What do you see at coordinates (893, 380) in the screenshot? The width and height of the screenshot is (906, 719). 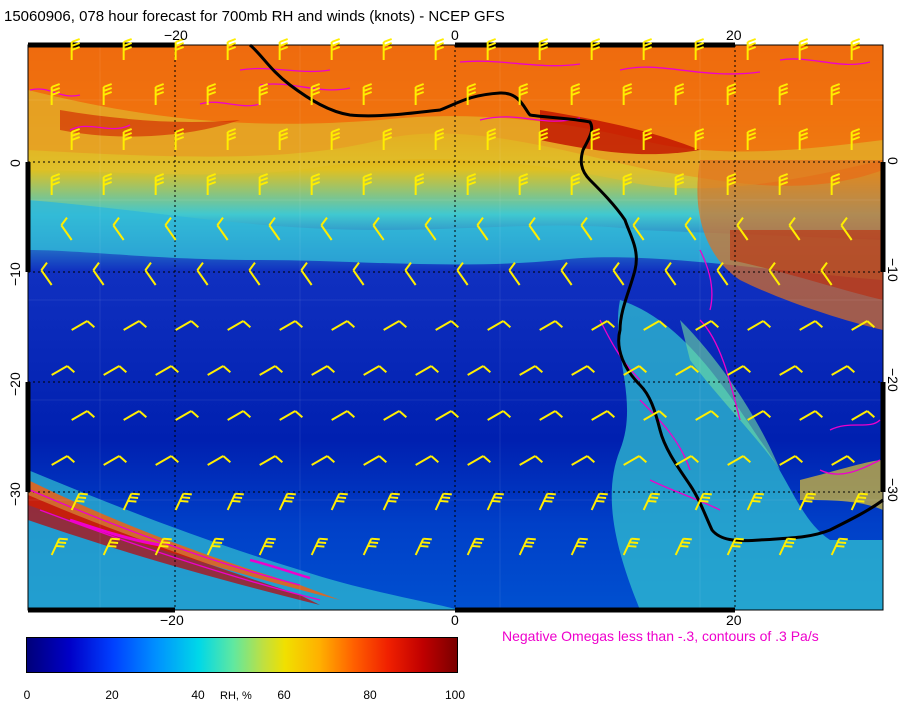 I see `lat-tick-right-3: −20` at bounding box center [893, 380].